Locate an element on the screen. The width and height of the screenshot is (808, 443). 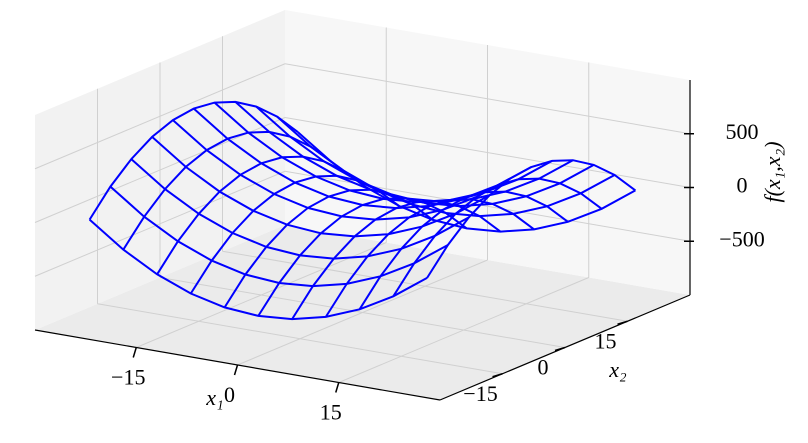
z-tick-label: 500 is located at coordinates (742, 131).